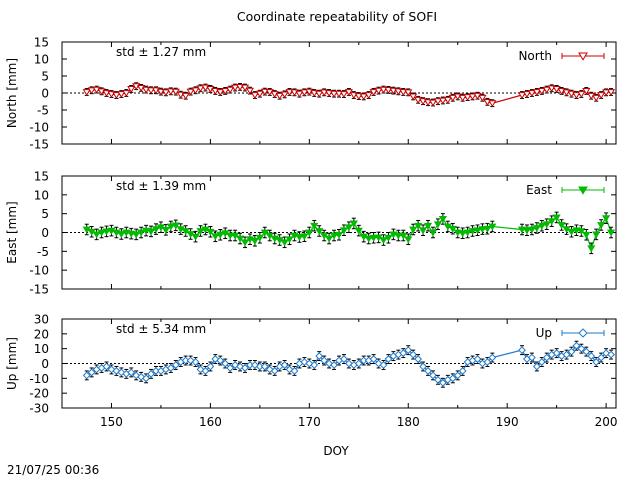 The width and height of the screenshot is (640, 480). Describe the element at coordinates (606, 422) in the screenshot. I see `x-tick-label: 200` at that location.